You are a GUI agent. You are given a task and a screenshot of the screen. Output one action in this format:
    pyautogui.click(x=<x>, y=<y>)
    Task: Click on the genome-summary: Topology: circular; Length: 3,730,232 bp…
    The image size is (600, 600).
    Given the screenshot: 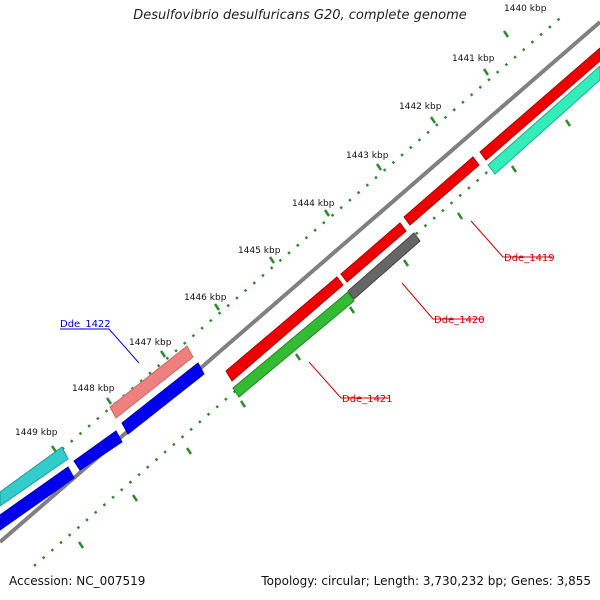 What is the action you would take?
    pyautogui.click(x=426, y=581)
    